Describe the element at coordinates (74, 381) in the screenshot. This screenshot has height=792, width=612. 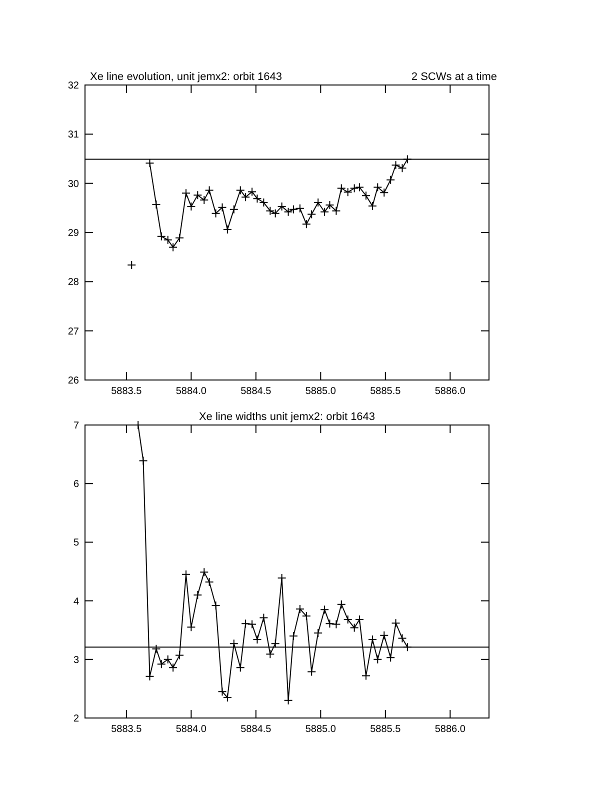
I see `y-tick-label: 26` at that location.